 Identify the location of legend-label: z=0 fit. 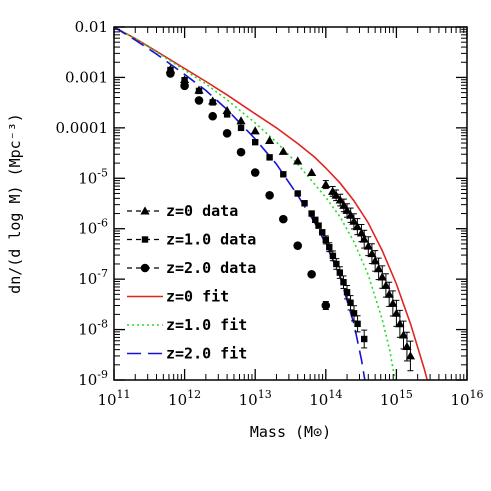
(197, 297).